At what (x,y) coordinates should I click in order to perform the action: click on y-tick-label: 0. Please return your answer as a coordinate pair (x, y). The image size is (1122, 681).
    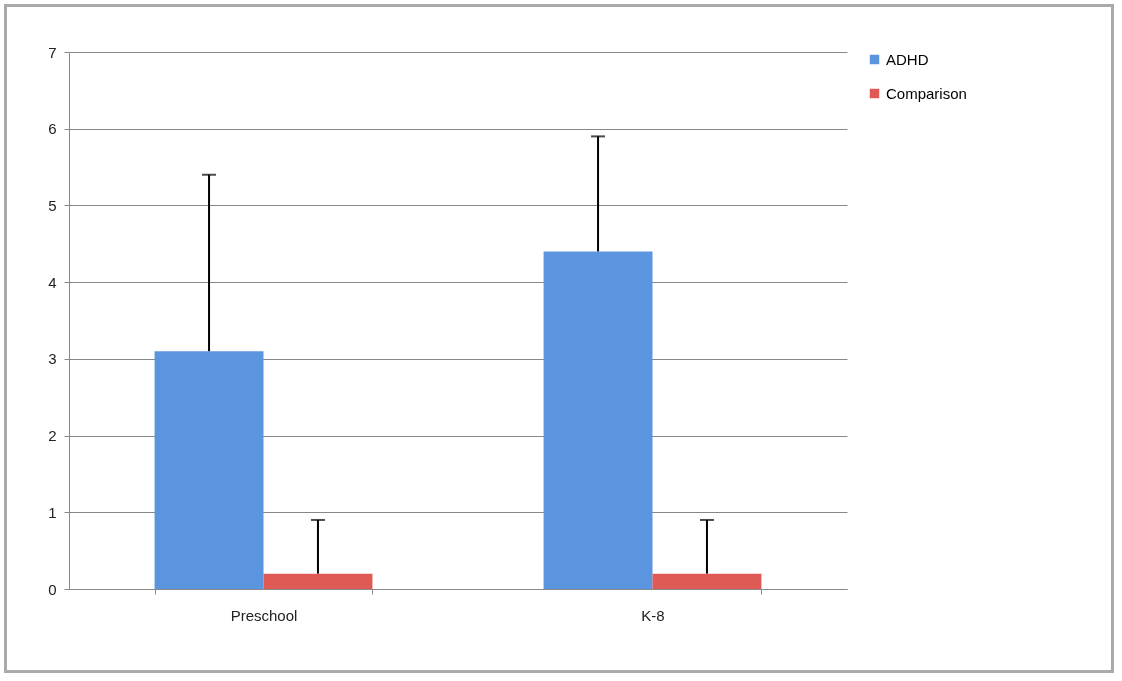
    Looking at the image, I should click on (52, 589).